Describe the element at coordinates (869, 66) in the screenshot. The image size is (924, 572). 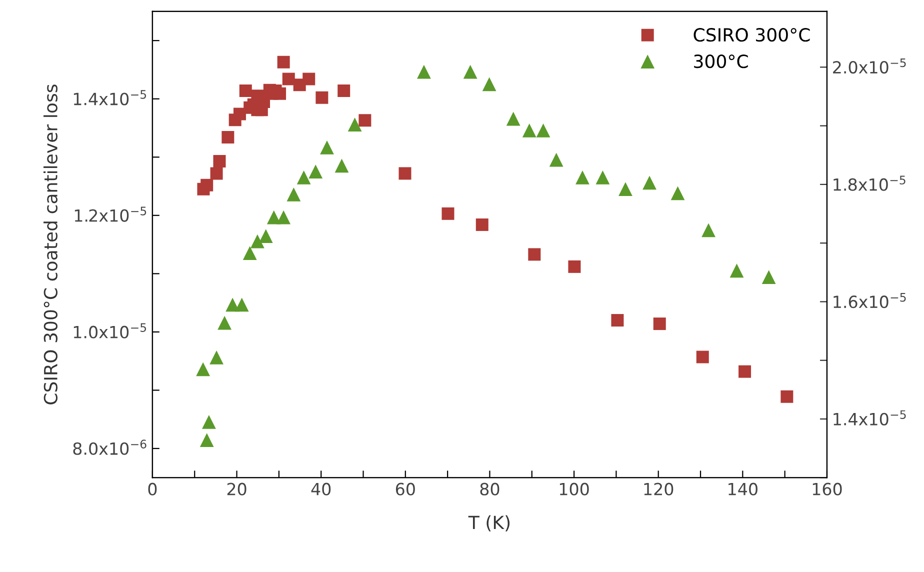
I see `y2-tick-label: 2.0x10$^{−5}$` at that location.